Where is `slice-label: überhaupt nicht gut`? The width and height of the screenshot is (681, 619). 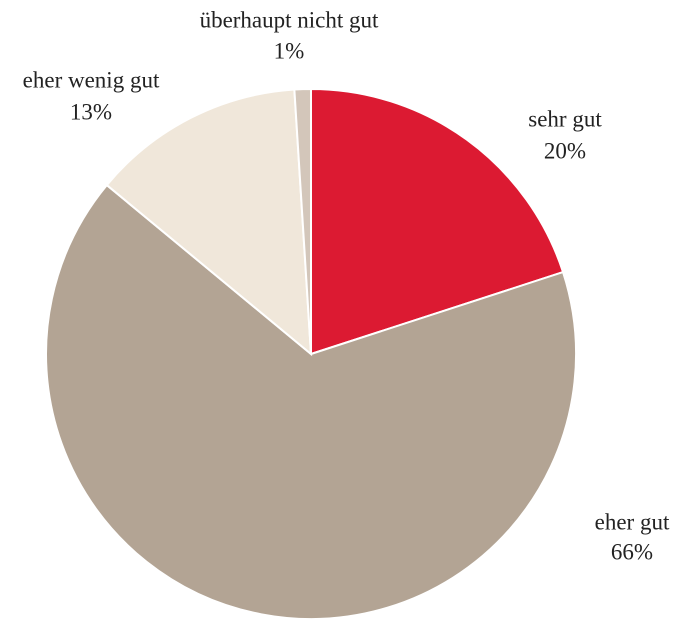 slice-label: überhaupt nicht gut is located at coordinates (289, 19).